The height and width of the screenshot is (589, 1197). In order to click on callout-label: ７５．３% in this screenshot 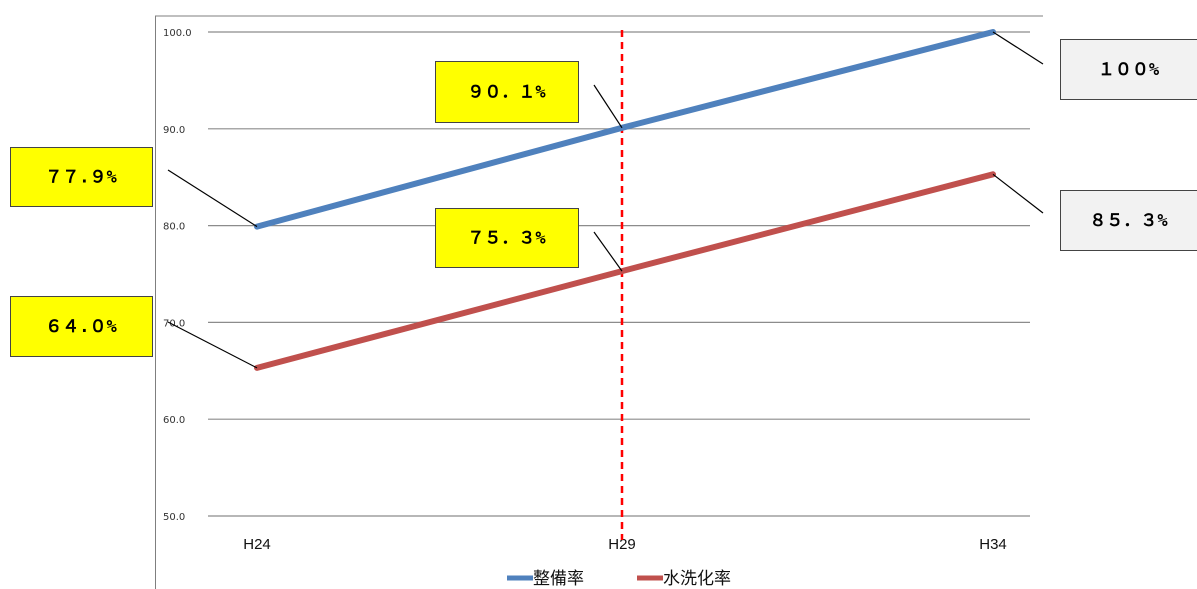, I will do `click(506, 239)`.